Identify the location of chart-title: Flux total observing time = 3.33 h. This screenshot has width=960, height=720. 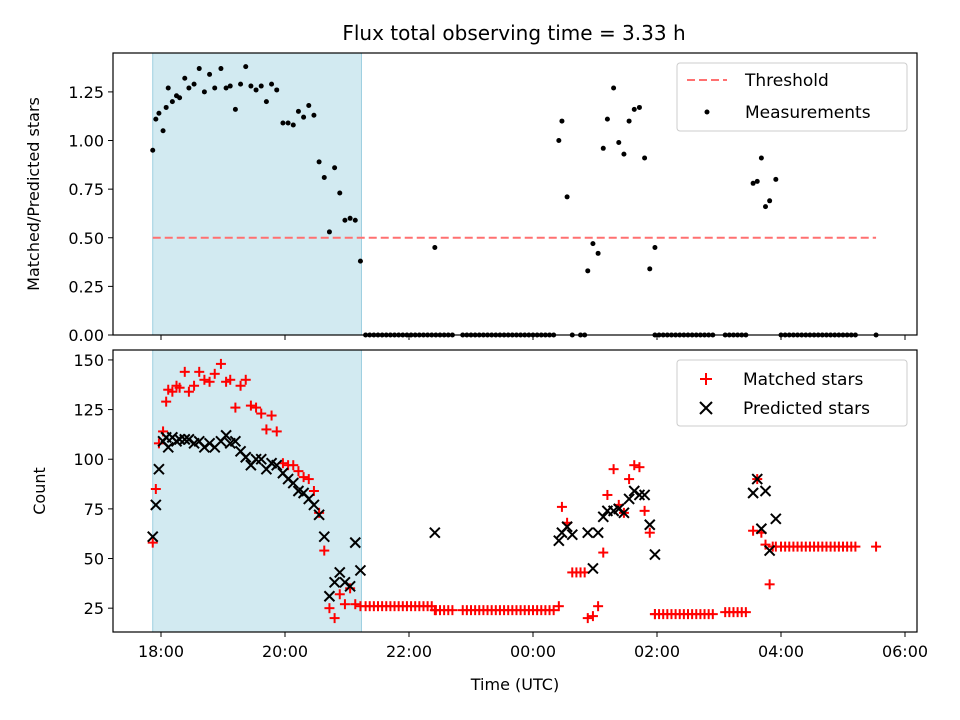
(513, 33).